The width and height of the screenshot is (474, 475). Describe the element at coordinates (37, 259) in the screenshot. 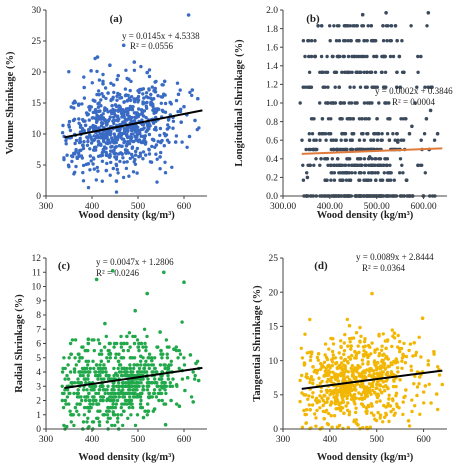

I see `y-tick-label: 12` at that location.